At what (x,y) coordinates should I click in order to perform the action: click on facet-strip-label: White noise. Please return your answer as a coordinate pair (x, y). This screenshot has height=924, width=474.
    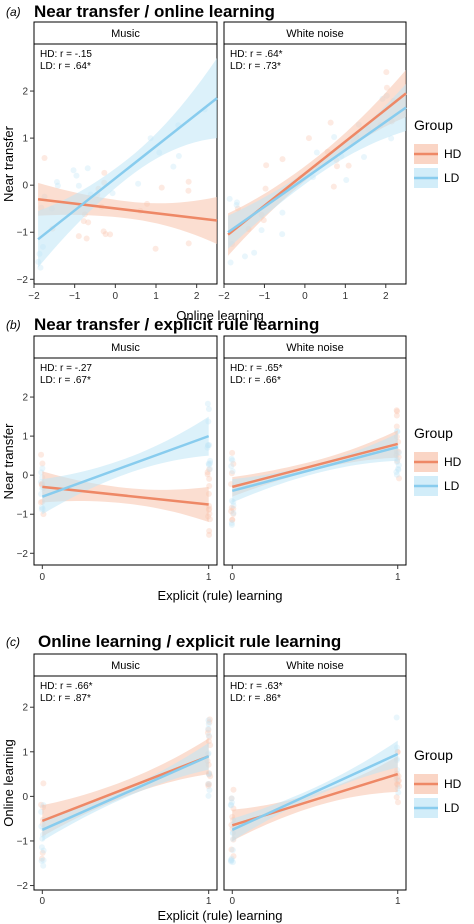
    Looking at the image, I should click on (314, 34).